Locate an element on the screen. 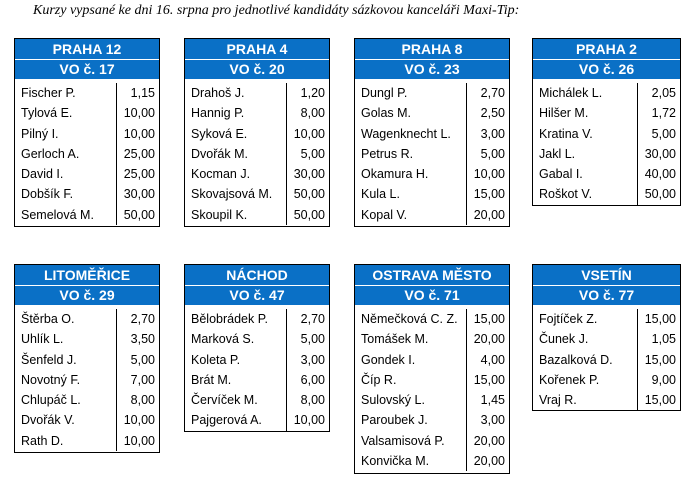 This screenshot has width=699, height=486. candidate-row: Pajgerová A. 10,00 is located at coordinates (257, 420).